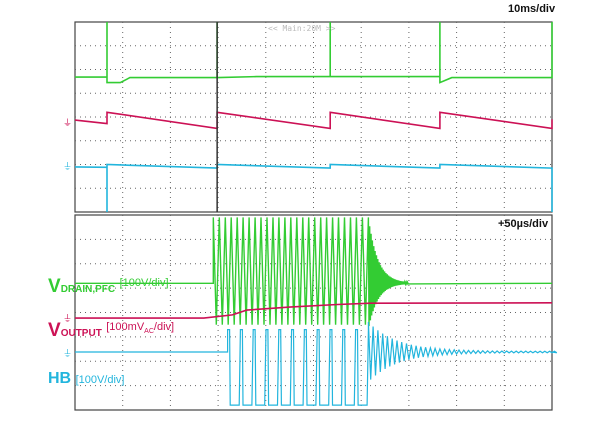  I want to click on top-timebase-label: 10ms/div, so click(532, 9).